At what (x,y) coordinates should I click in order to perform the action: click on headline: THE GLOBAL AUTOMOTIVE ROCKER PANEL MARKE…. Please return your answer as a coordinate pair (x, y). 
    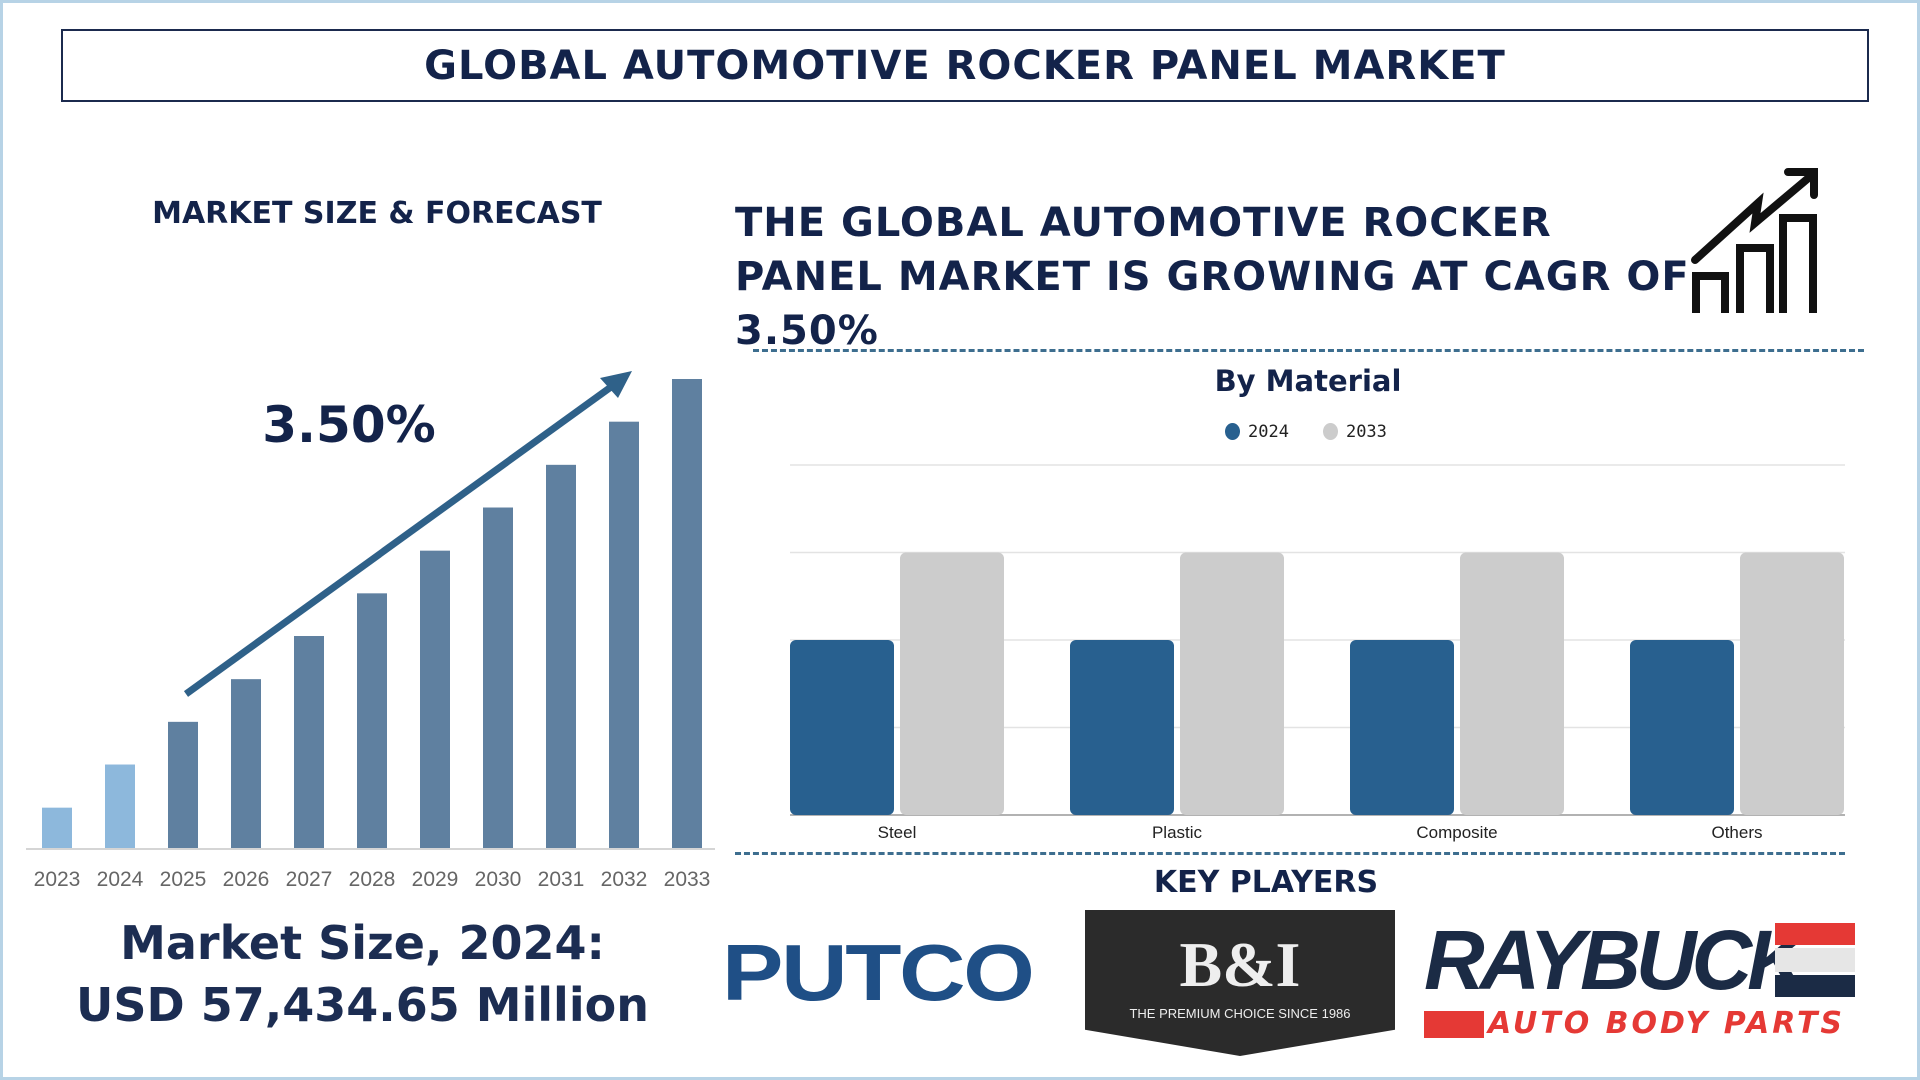
    Looking at the image, I should click on (1212, 277).